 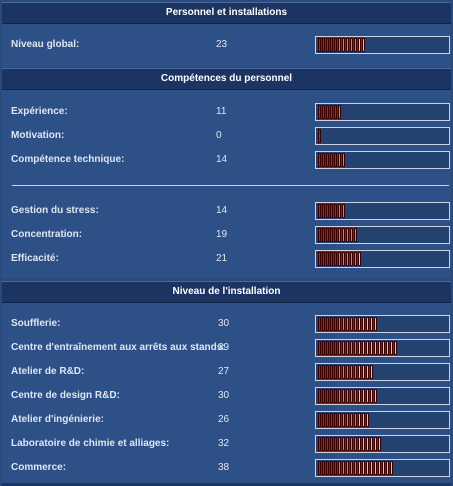 What do you see at coordinates (222, 258) in the screenshot?
I see `stat-value: 21` at bounding box center [222, 258].